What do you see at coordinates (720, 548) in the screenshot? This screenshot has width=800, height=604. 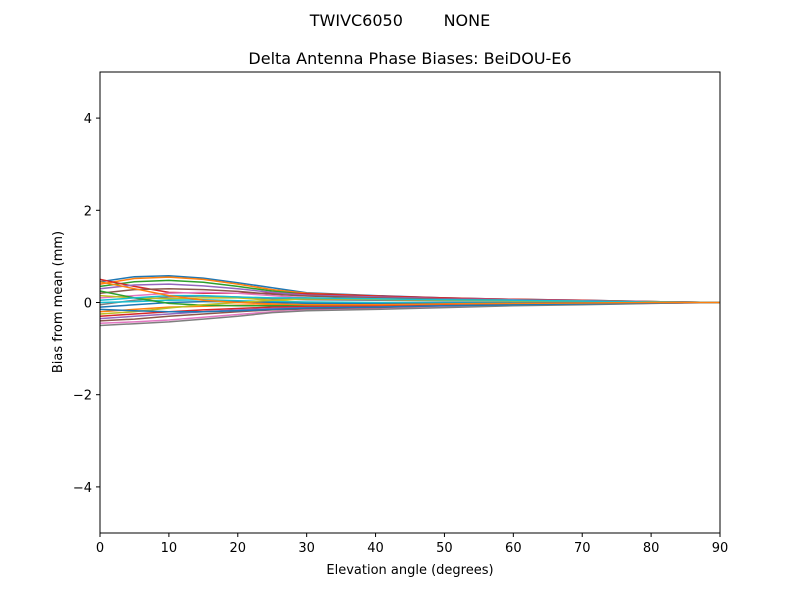 I see `x-tick-label: 90` at bounding box center [720, 548].